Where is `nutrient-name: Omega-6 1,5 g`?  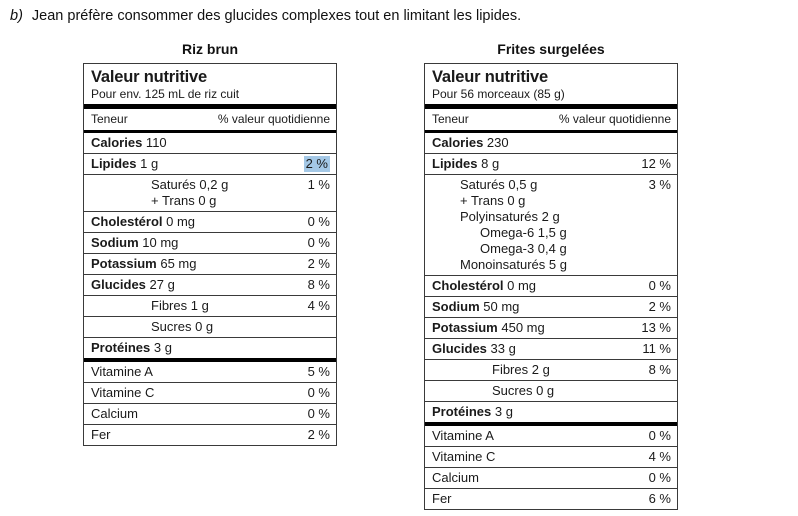 nutrient-name: Omega-6 1,5 g is located at coordinates (523, 232).